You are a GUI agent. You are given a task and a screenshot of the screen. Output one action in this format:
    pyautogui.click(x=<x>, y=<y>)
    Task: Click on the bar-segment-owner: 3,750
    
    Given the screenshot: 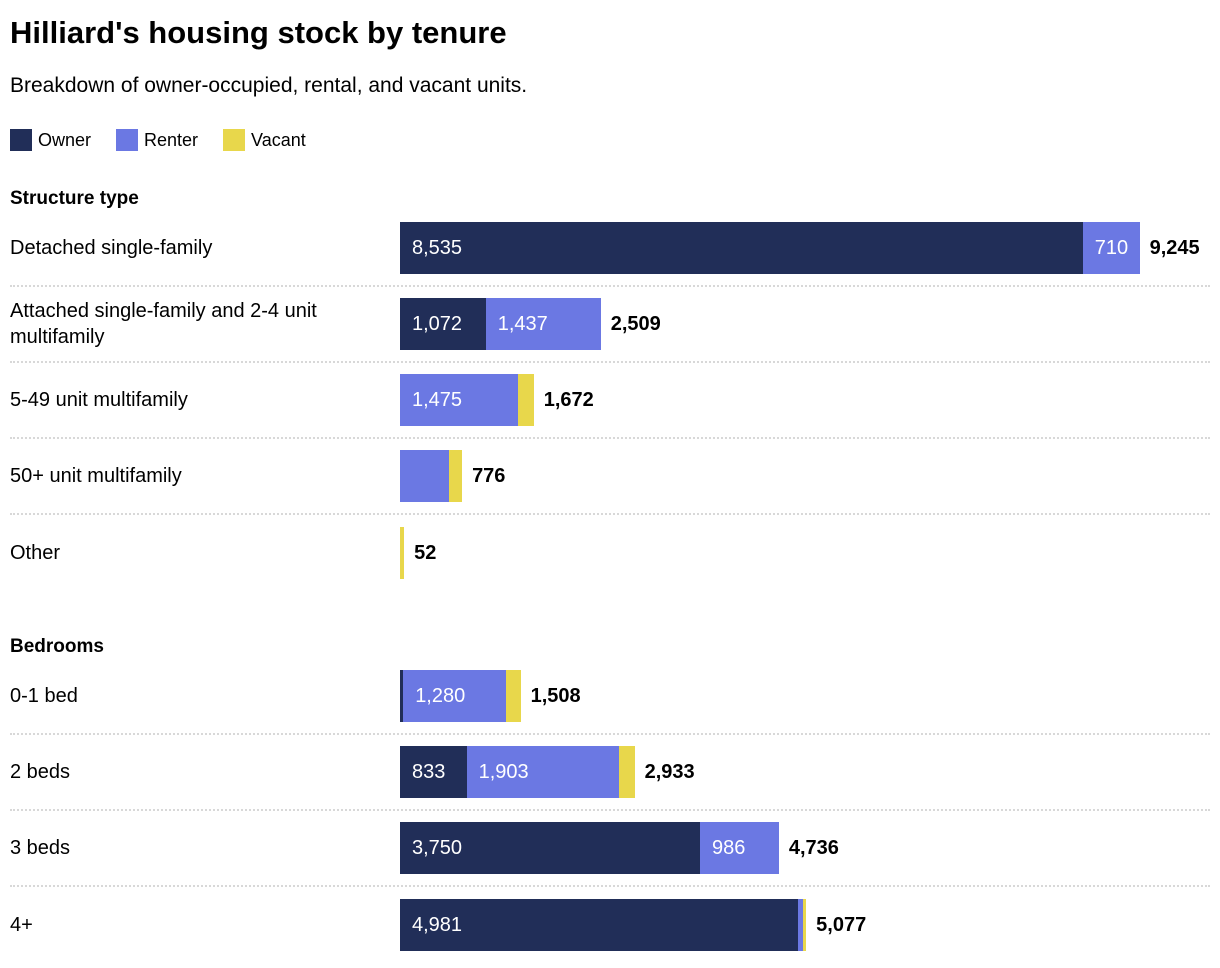 What is the action you would take?
    pyautogui.click(x=550, y=848)
    